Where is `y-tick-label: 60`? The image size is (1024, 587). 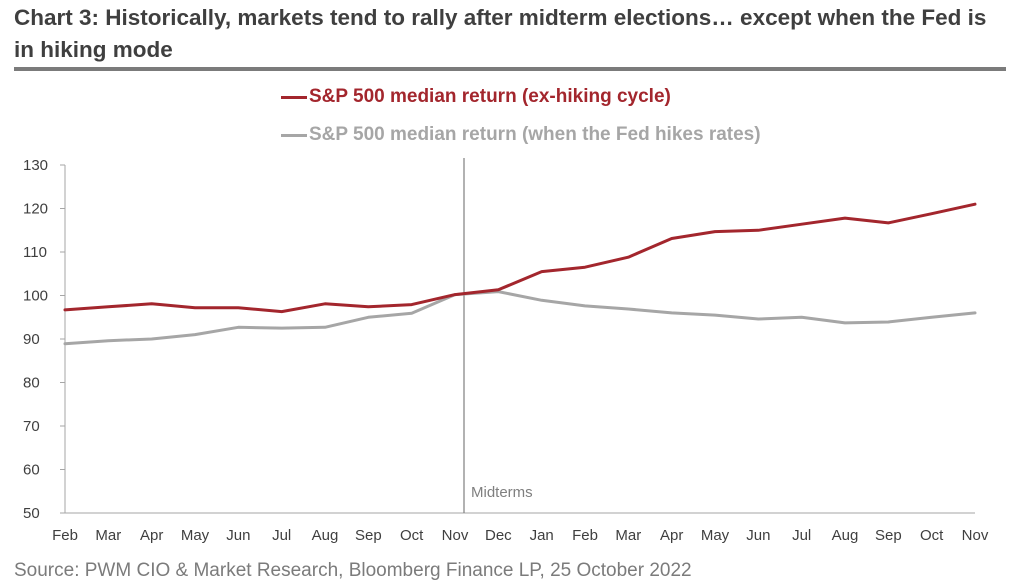
y-tick-label: 60 is located at coordinates (31, 470).